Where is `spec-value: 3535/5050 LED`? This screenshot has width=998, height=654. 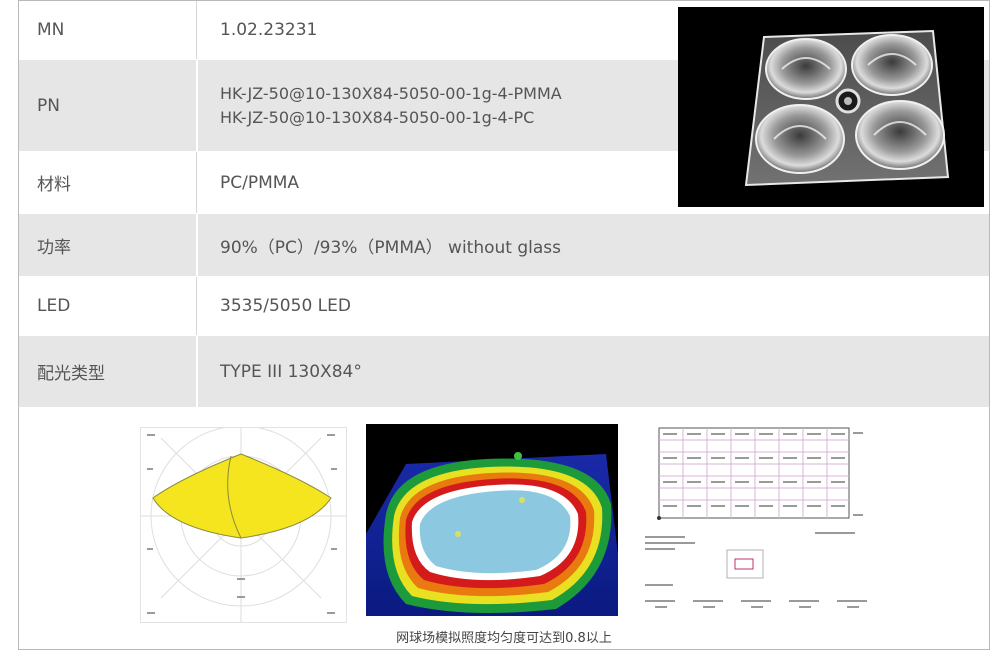 spec-value: 3535/5050 LED is located at coordinates (593, 306).